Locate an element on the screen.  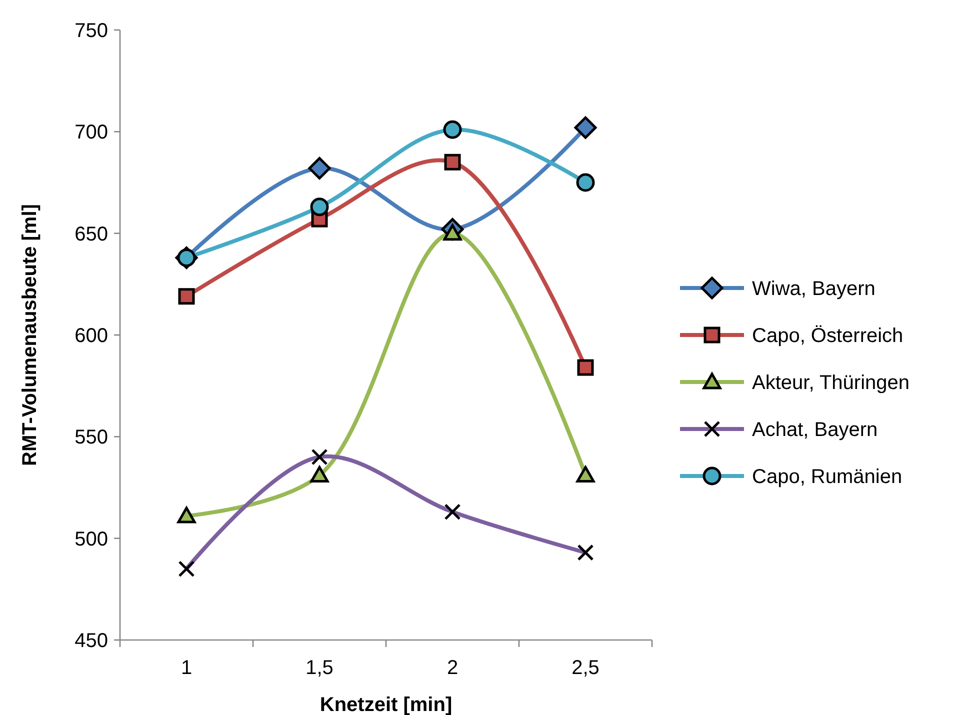
y-tick-label: 750 is located at coordinates (91, 31).